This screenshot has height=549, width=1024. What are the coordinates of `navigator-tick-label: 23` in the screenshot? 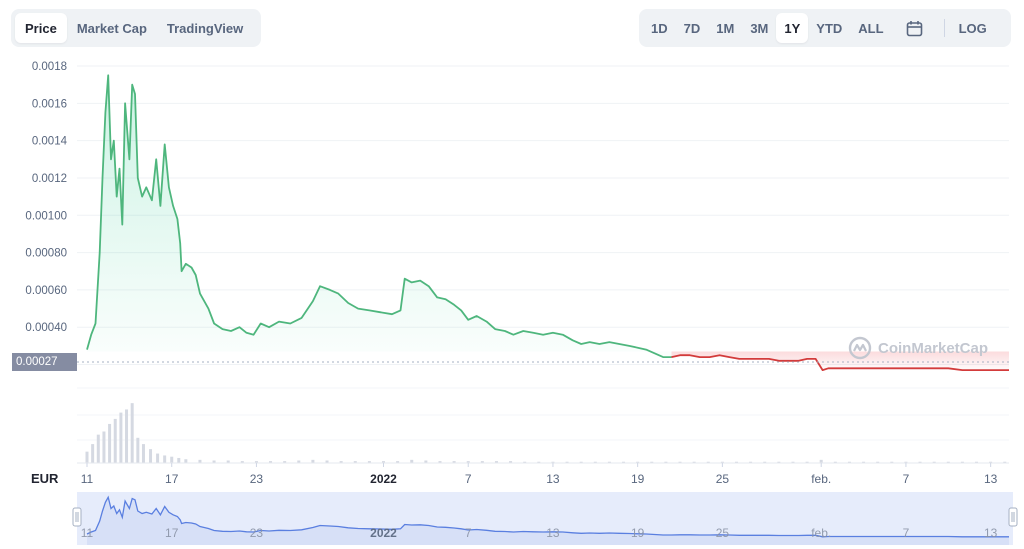 It's located at (257, 533).